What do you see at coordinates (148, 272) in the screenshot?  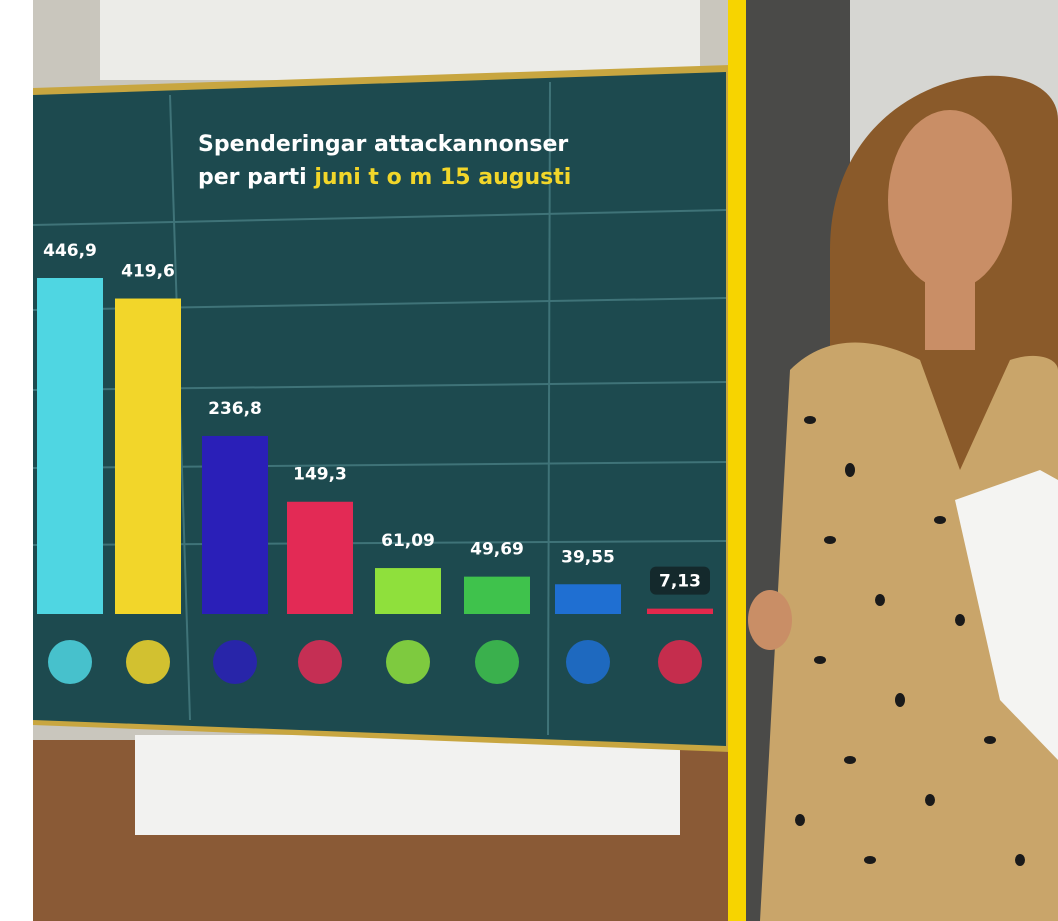 I see `value-label: 419,6` at bounding box center [148, 272].